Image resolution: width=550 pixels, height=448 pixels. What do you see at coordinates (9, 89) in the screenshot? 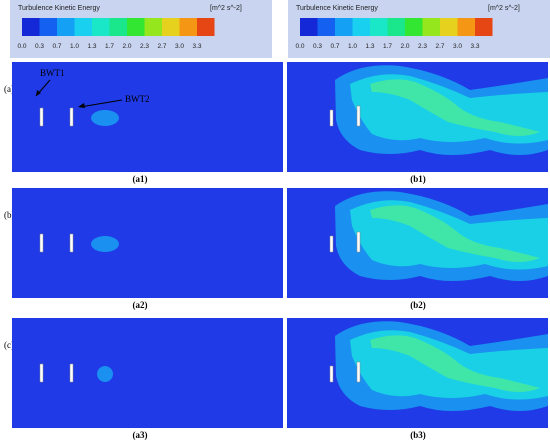
I see `row-label: (a)` at bounding box center [9, 89].